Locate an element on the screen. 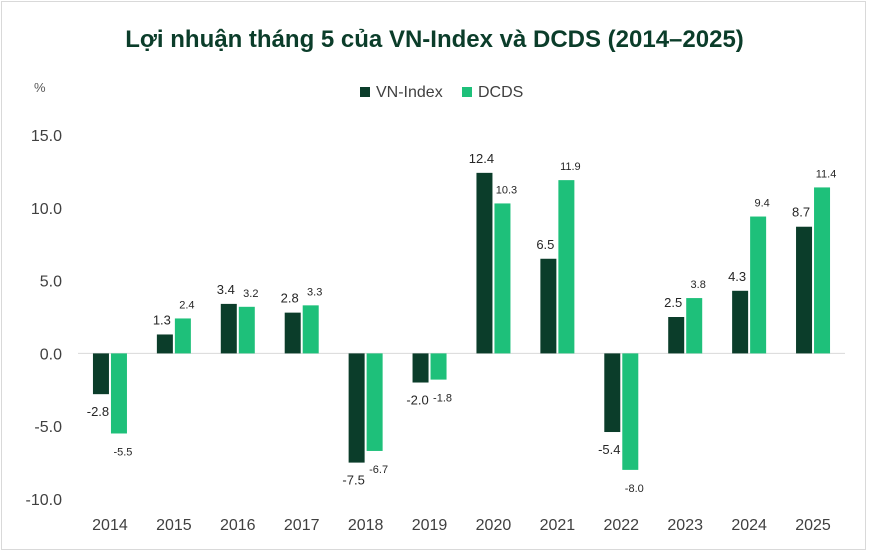  data-label-vn-index: 4.3 is located at coordinates (737, 276).